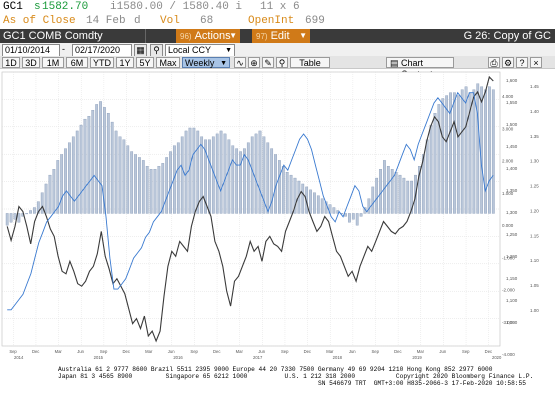 The image size is (555, 400). I want to click on close-date: 14 Feb, so click(106, 21).